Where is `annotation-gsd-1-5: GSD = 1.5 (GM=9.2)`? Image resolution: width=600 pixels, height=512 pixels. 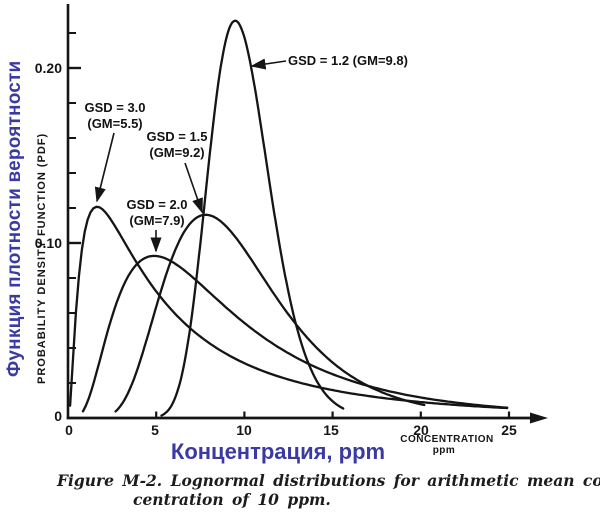 annotation-gsd-1-5: GSD = 1.5 (GM=9.2) is located at coordinates (177, 145).